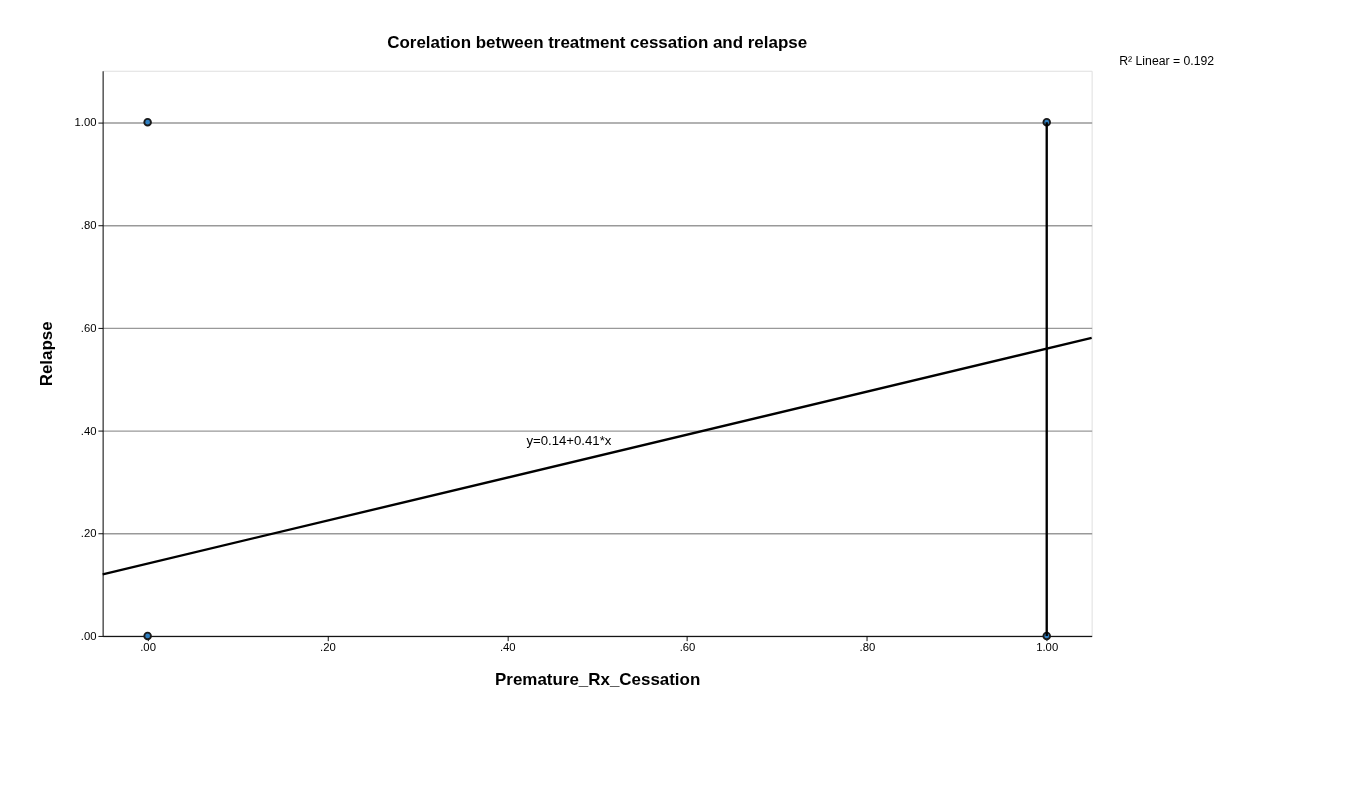 This screenshot has height=789, width=1346. Describe the element at coordinates (597, 43) in the screenshot. I see `chart-title: Corelation between treatment cessation and relapse` at that location.